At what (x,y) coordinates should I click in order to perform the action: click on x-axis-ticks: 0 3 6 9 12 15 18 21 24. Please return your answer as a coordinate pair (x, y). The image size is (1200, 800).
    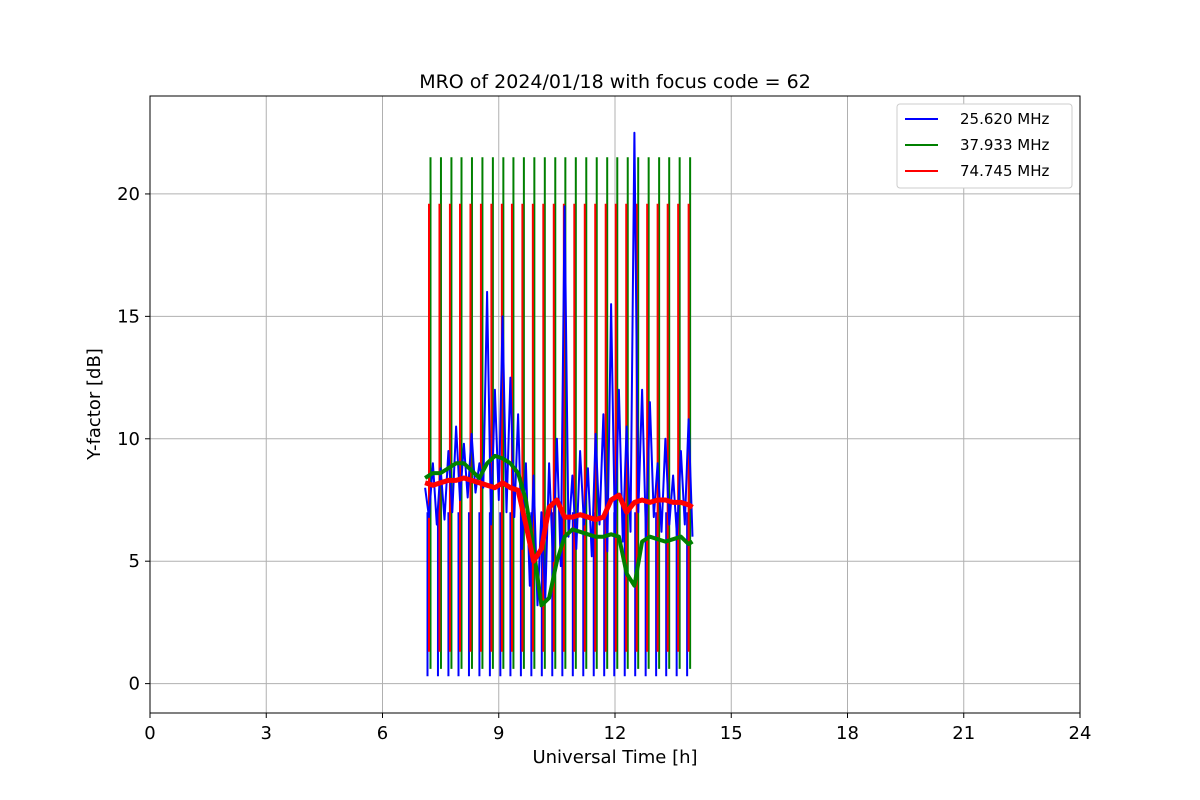
    Looking at the image, I should click on (617, 728).